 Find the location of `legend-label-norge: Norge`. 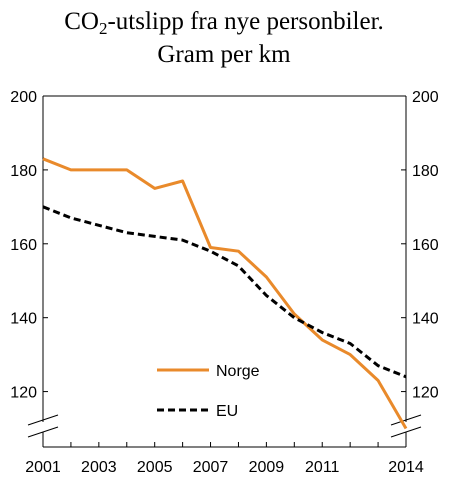

legend-label-norge: Norge is located at coordinates (238, 371).